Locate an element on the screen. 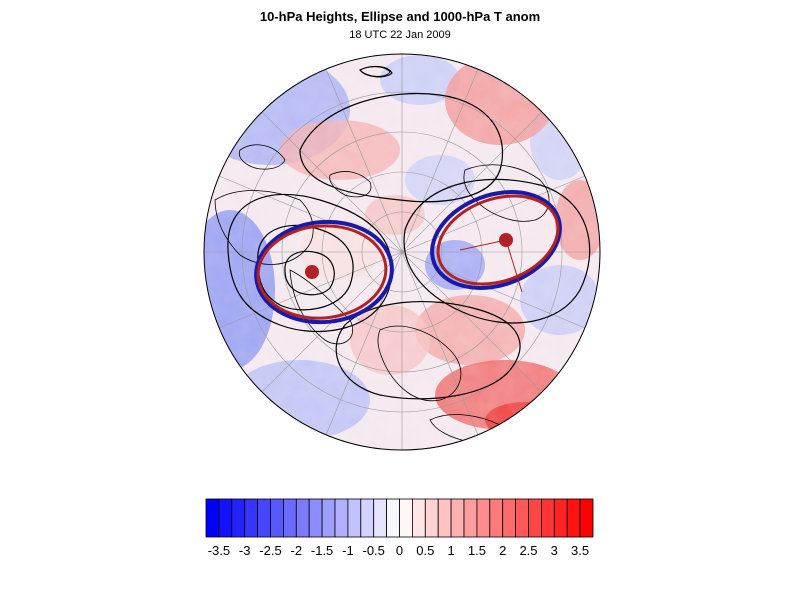 This screenshot has width=800, height=600. colorbar-tick-label: 0 is located at coordinates (399, 550).